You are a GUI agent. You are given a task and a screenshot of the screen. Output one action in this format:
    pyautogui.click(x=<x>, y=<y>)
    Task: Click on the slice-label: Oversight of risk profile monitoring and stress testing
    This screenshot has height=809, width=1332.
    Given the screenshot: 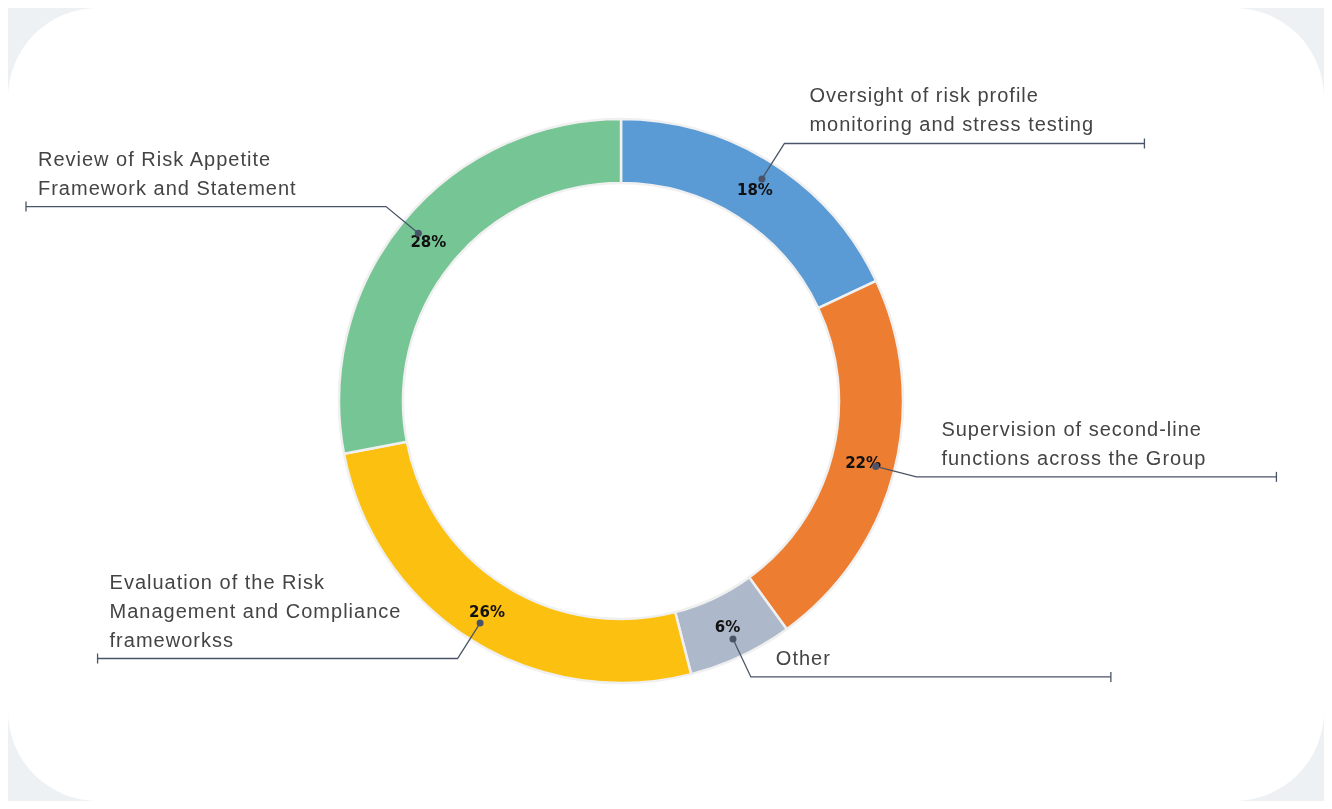 What is the action you would take?
    pyautogui.click(x=952, y=110)
    